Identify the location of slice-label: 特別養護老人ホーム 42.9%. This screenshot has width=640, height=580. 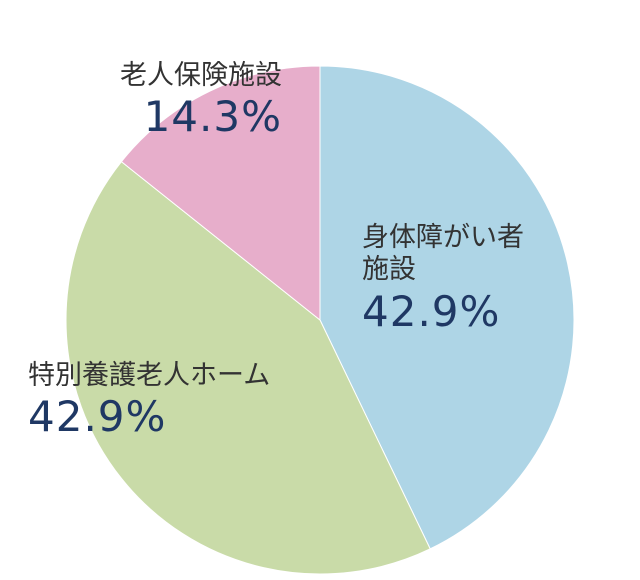
(188, 401).